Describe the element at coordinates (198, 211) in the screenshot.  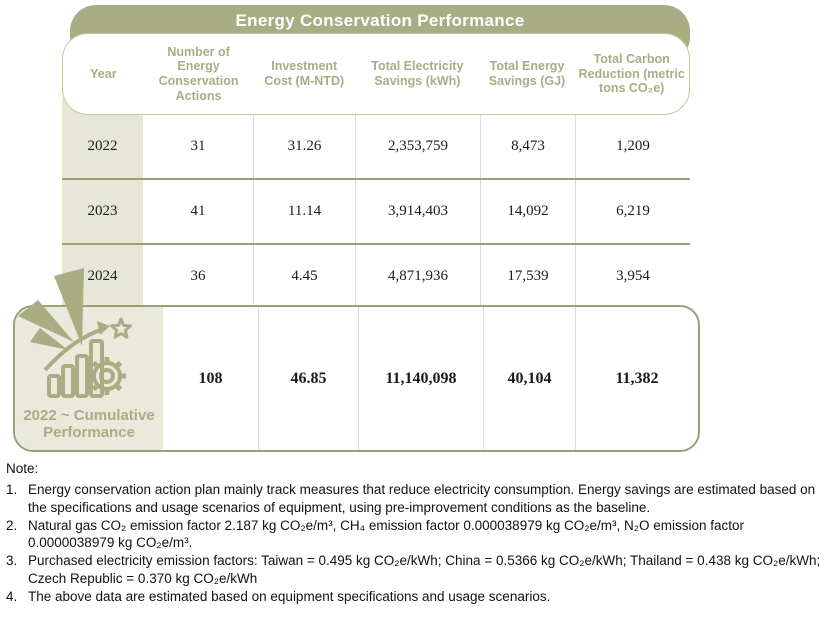
I see `cell-actions: 41` at that location.